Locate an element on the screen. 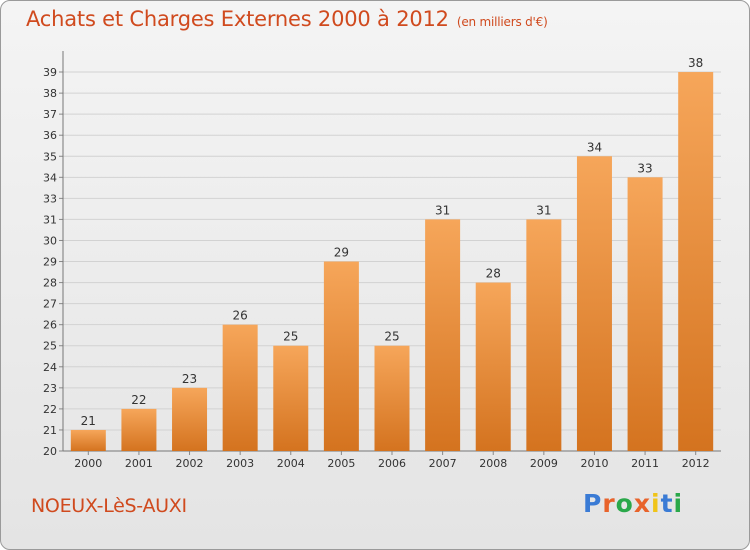 The image size is (750, 550). x-tick-label: 2002 is located at coordinates (190, 463).